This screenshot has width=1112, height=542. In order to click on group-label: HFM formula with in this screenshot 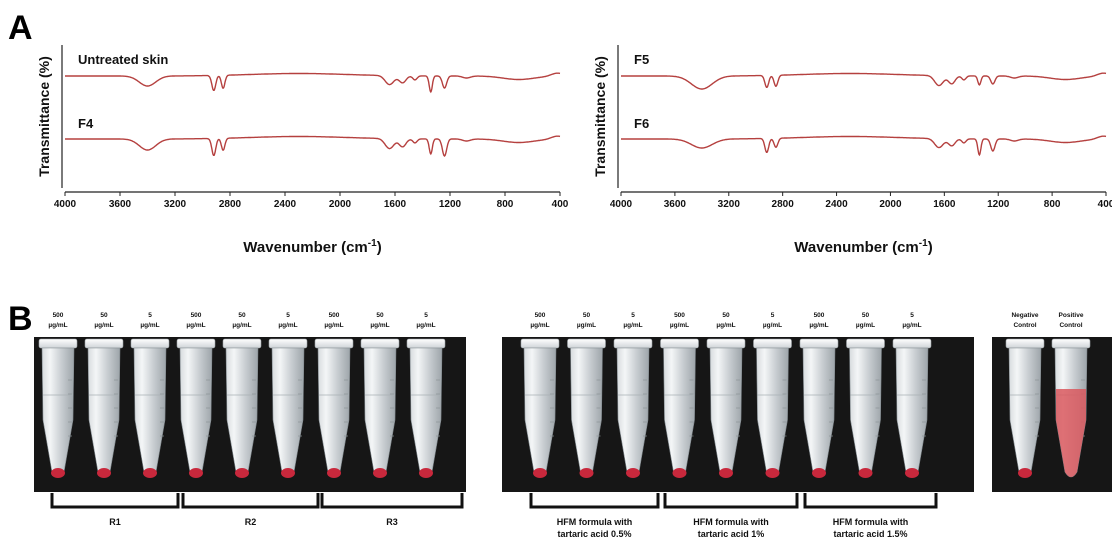, I will do `click(731, 522)`.